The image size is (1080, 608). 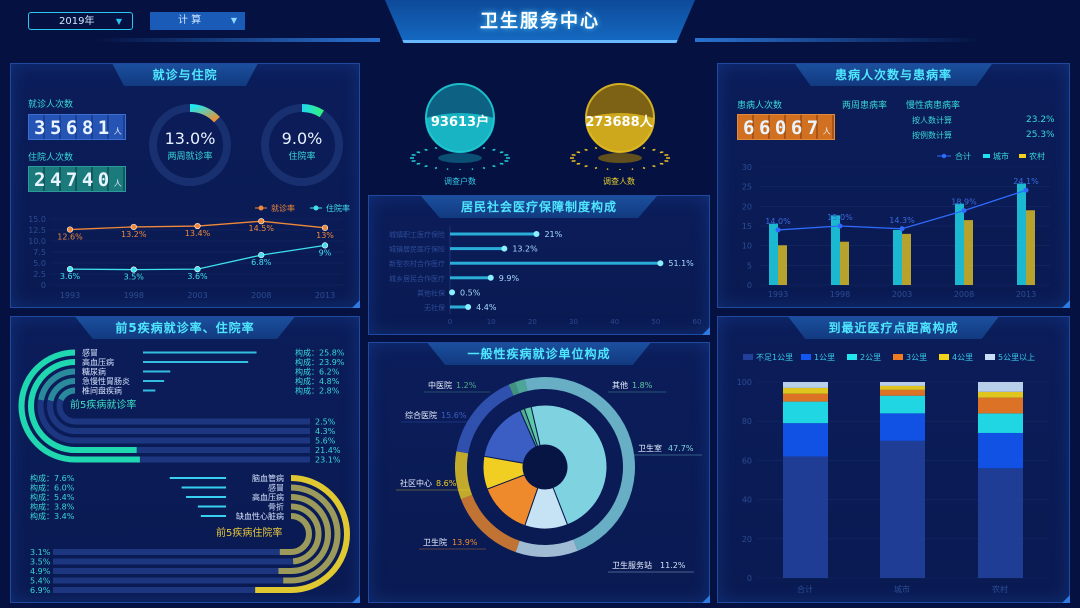 I want to click on year-select-value: 2019年, so click(x=77, y=21).